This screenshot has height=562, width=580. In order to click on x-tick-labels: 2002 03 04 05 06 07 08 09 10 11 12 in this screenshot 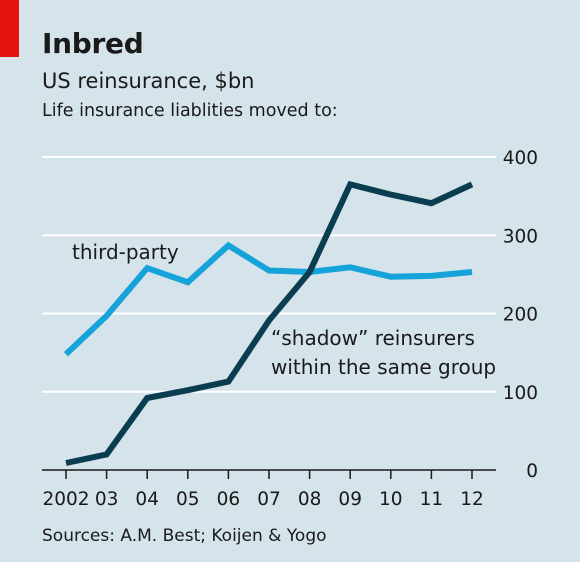, I will do `click(263, 490)`.